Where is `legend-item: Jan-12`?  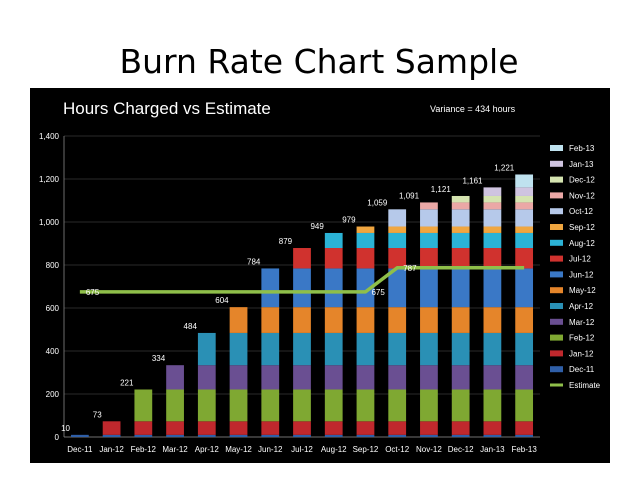
legend-item: Jan-12 is located at coordinates (572, 353).